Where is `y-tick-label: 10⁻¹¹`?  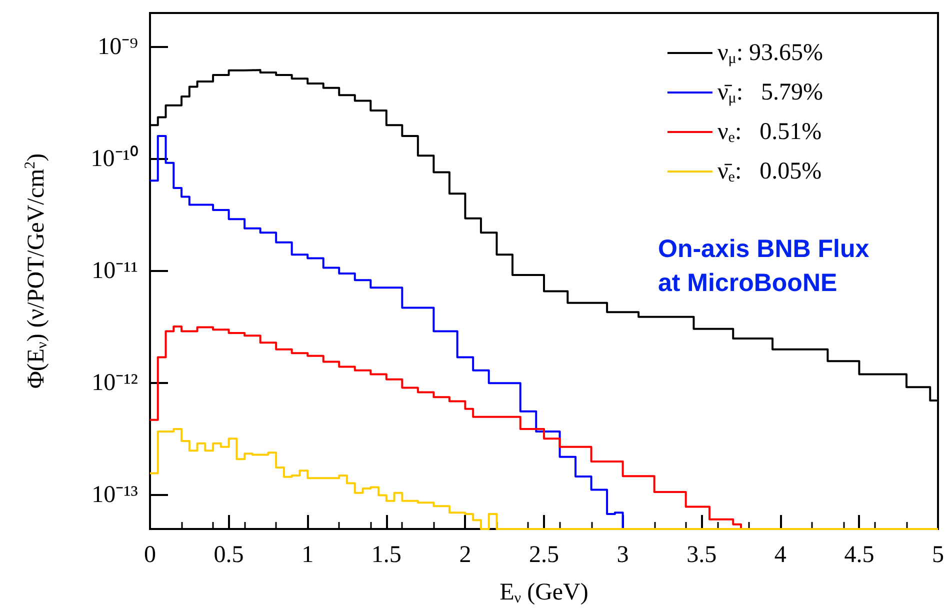 y-tick-label: 10⁻¹¹ is located at coordinates (115, 271).